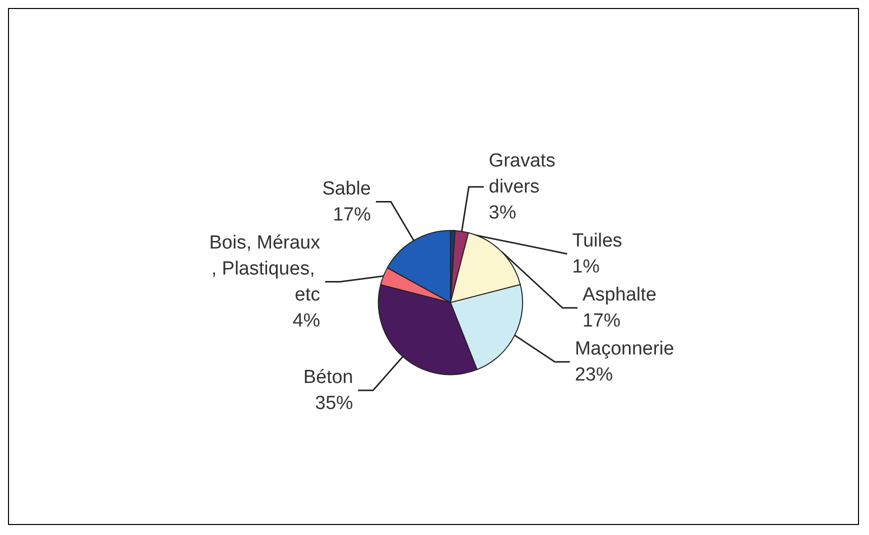 The width and height of the screenshot is (869, 535). What do you see at coordinates (328, 377) in the screenshot?
I see `slice-label: Béton` at bounding box center [328, 377].